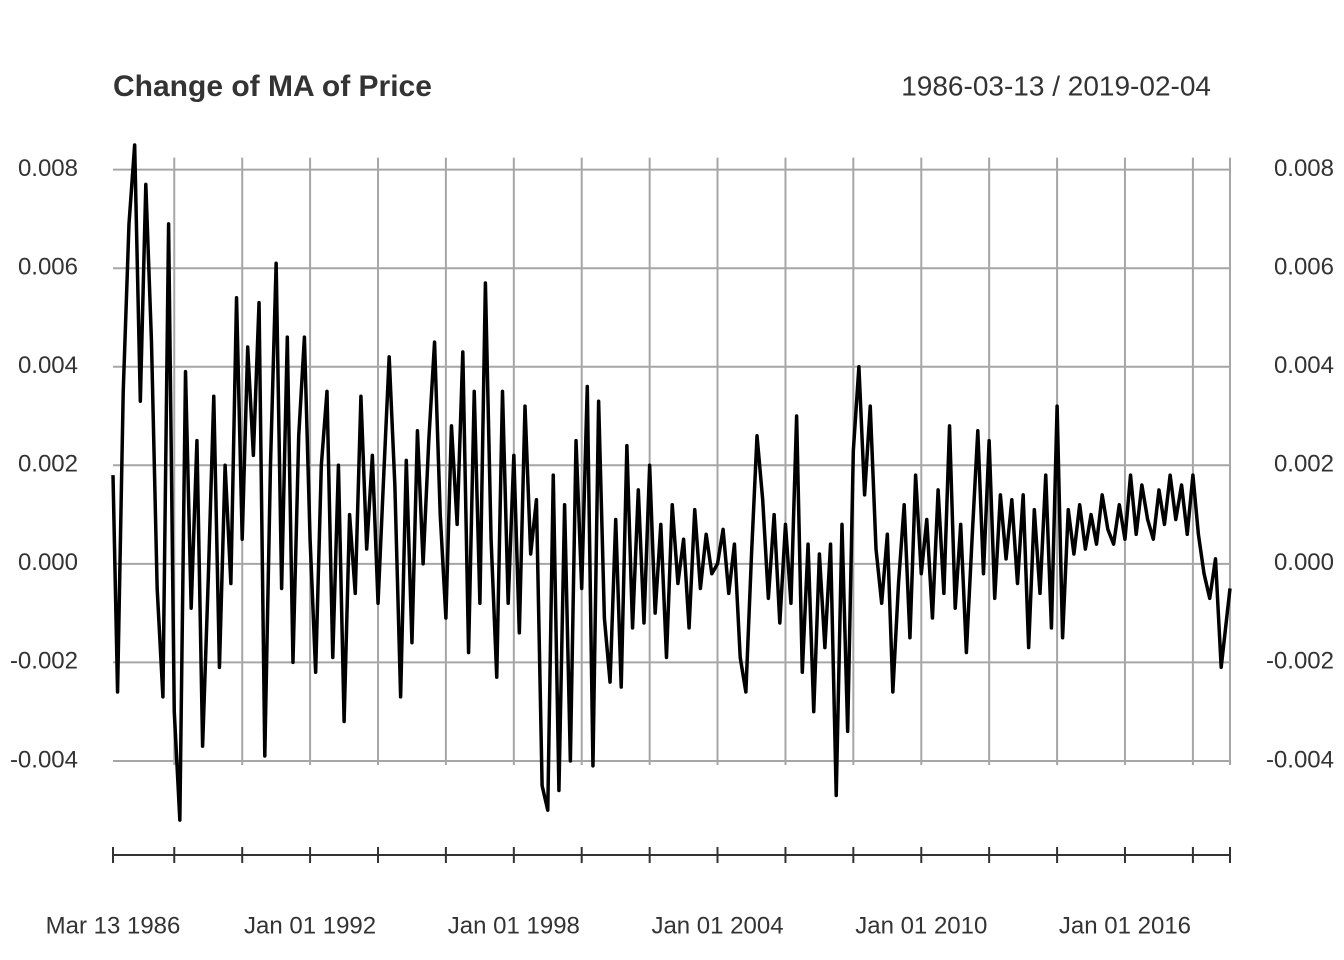  Describe the element at coordinates (310, 925) in the screenshot. I see `x-tick-label: Jan 01 1992` at that location.